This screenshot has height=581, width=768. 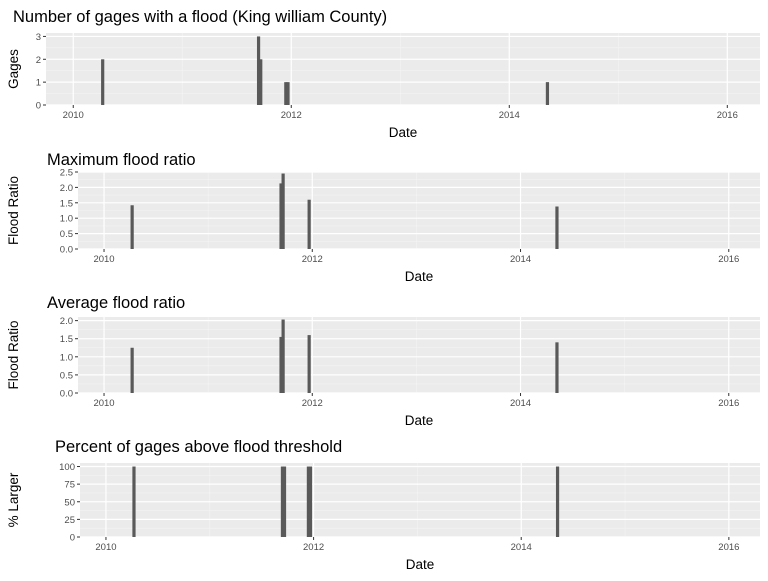 What do you see at coordinates (69, 502) in the screenshot?
I see `y-tick-label: 50` at bounding box center [69, 502].